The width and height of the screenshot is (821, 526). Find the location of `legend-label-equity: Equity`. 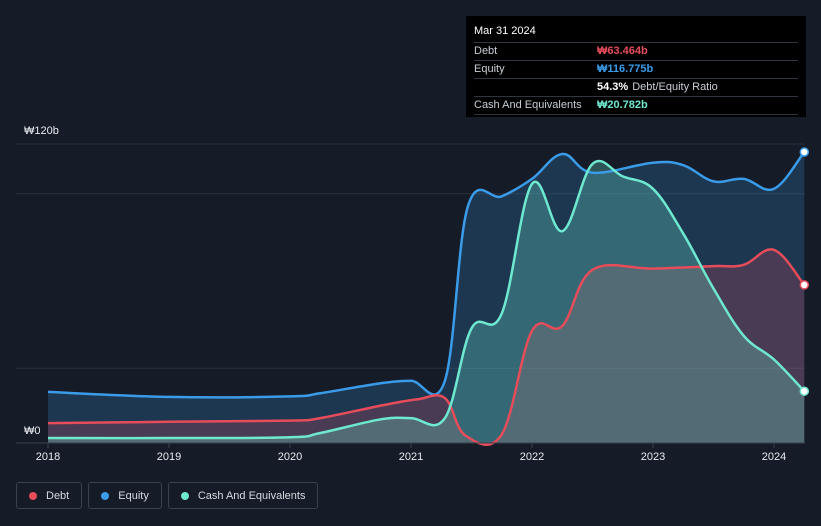

legend-label-equity: Equity is located at coordinates (133, 495).